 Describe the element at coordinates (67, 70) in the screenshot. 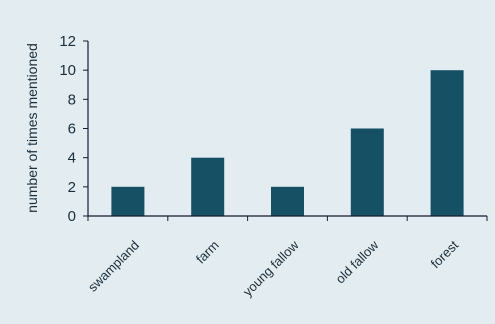

I see `y-tick-label-10: 10` at that location.